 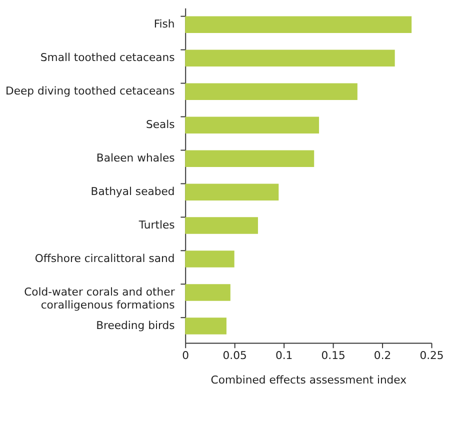 What do you see at coordinates (186, 355) in the screenshot?
I see `x-tick-label: 0` at bounding box center [186, 355].